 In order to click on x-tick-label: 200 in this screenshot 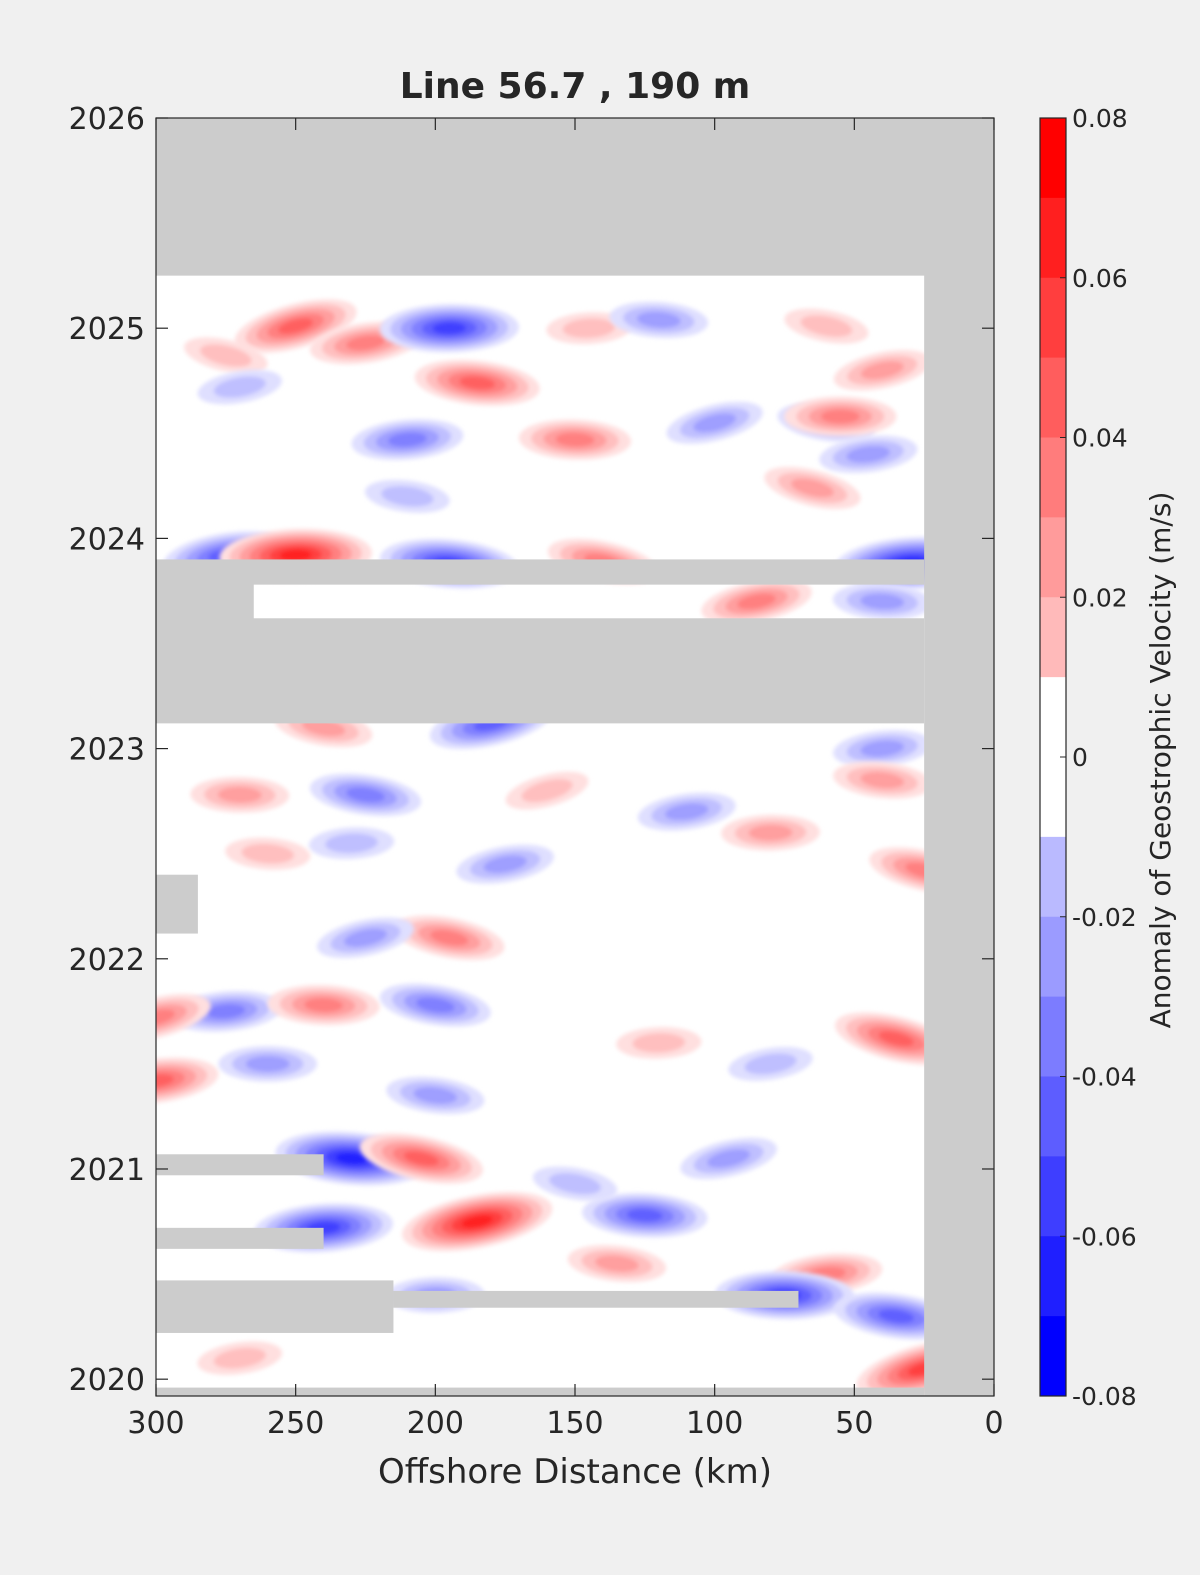, I will do `click(435, 1423)`.